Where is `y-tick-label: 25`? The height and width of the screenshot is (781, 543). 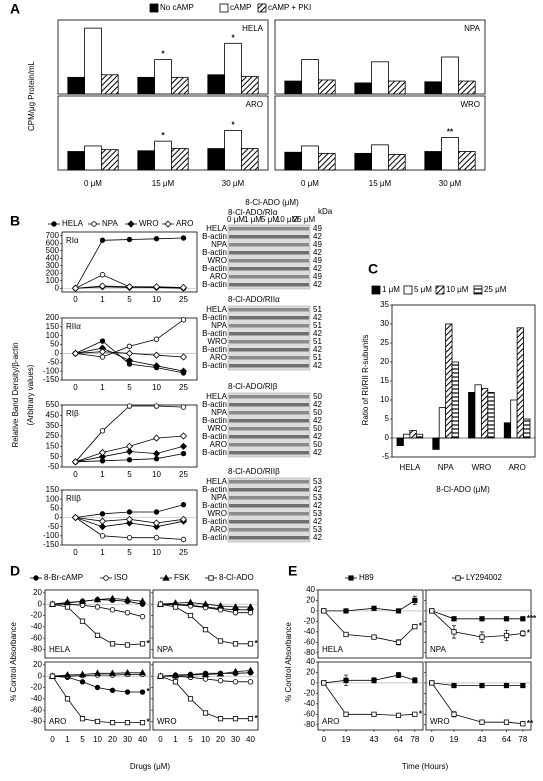
y-tick-label: 25 is located at coordinates (384, 342).